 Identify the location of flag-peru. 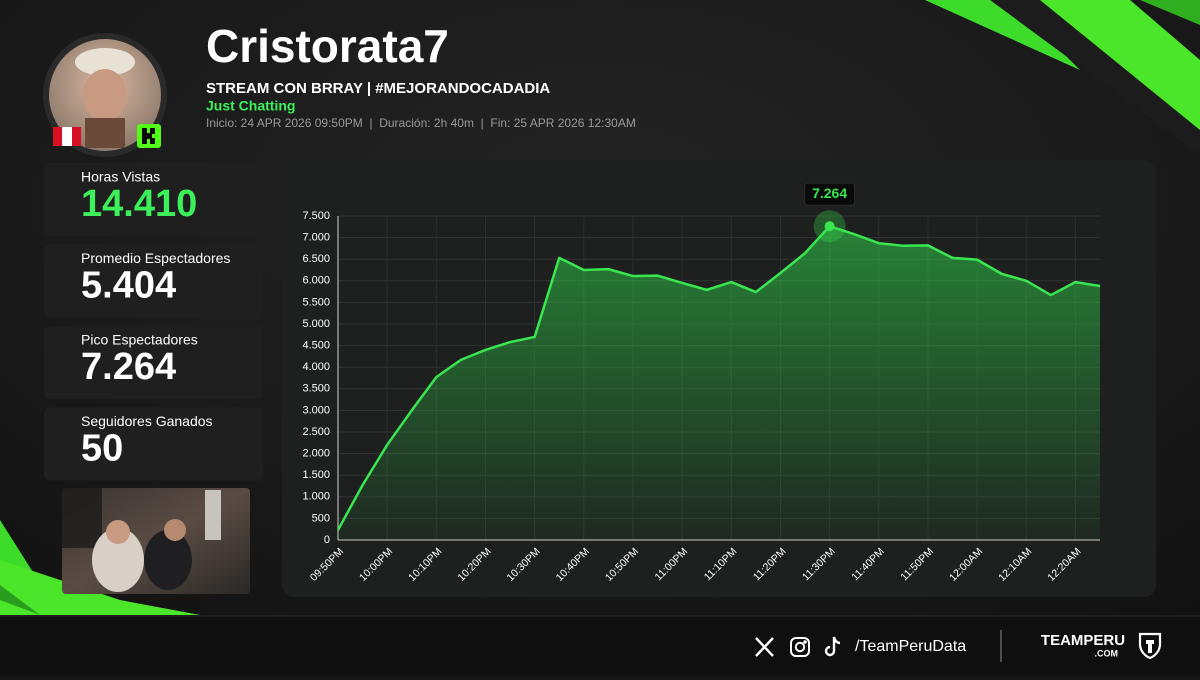
(67, 136).